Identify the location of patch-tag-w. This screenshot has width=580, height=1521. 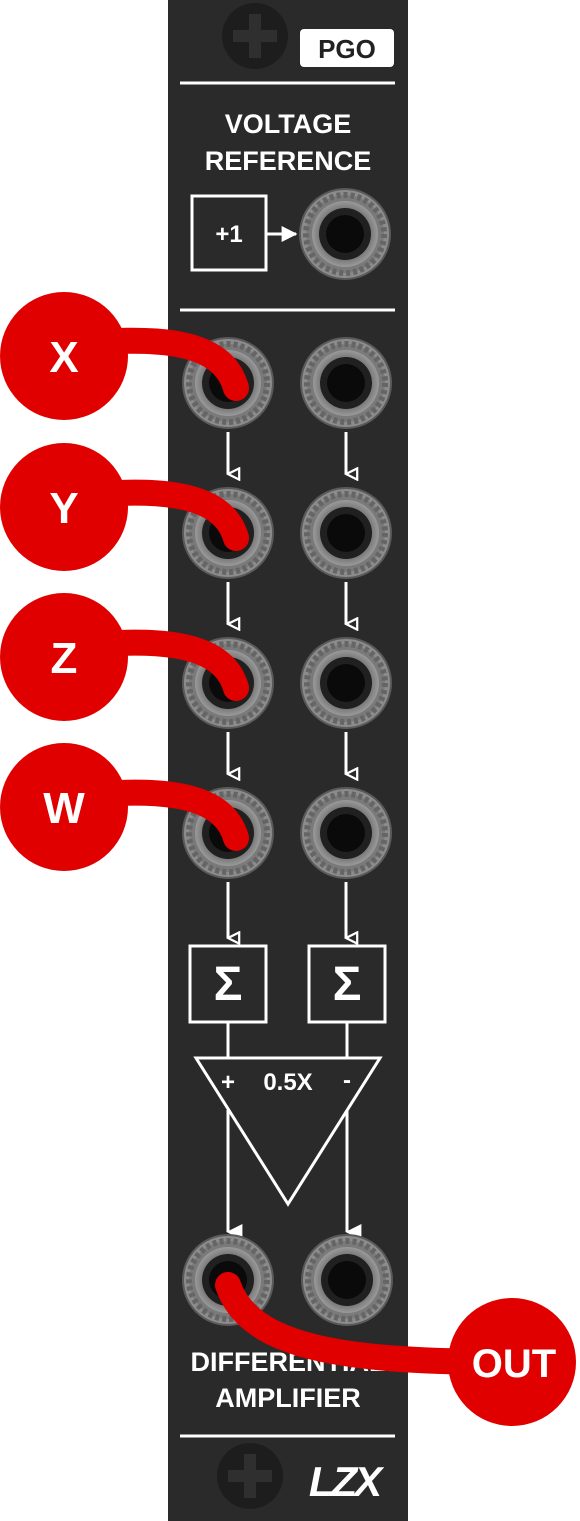
(64, 807).